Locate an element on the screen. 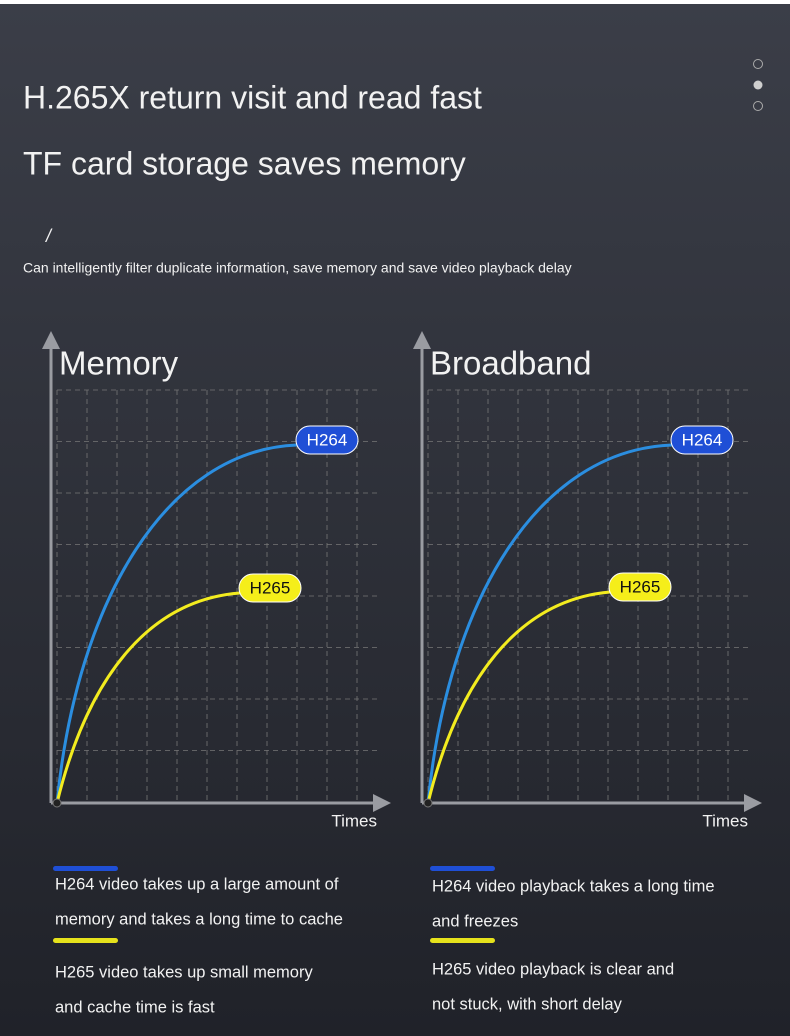 This screenshot has height=1036, width=790. note: H264 video takes up a large amount of is located at coordinates (197, 884).